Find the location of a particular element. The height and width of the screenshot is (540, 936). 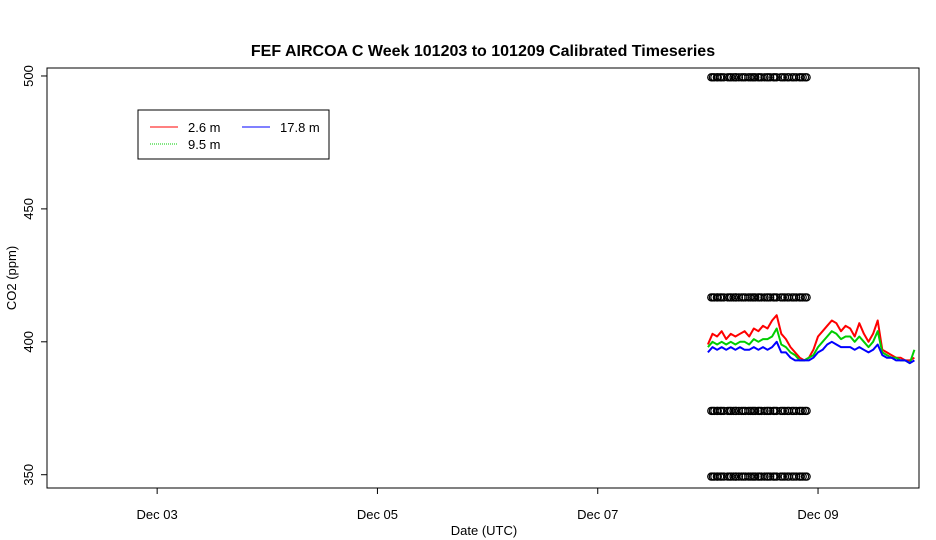

legend: 2.6 m 9.5 m 17.8 m is located at coordinates (233, 134).